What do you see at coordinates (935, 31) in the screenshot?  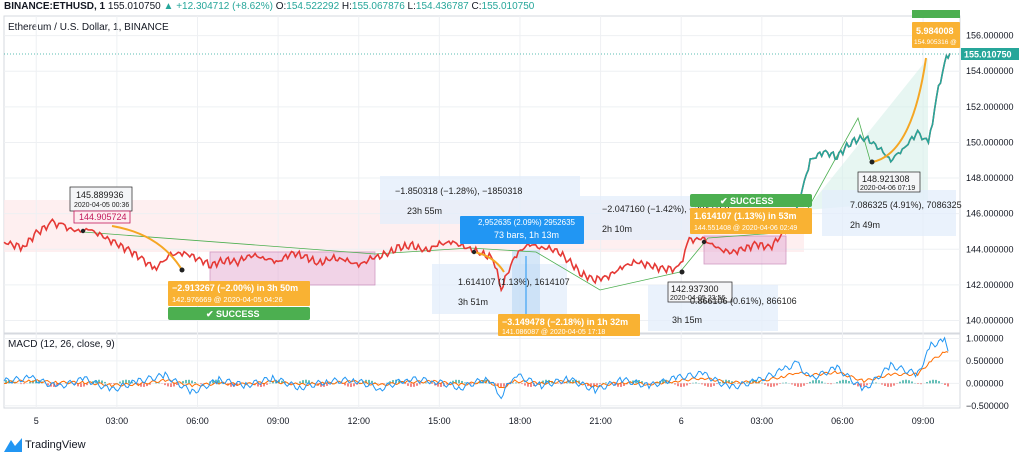 I see `trade4-result: 5.984008` at bounding box center [935, 31].